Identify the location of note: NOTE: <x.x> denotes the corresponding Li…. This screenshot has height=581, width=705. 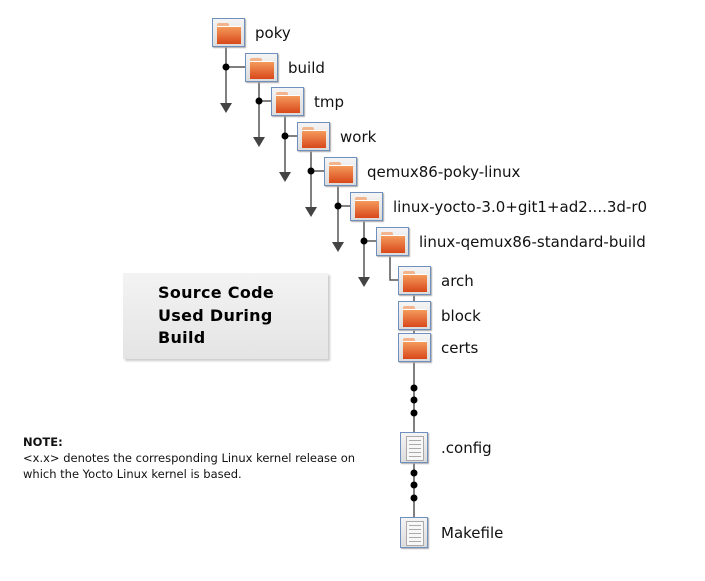
(189, 458).